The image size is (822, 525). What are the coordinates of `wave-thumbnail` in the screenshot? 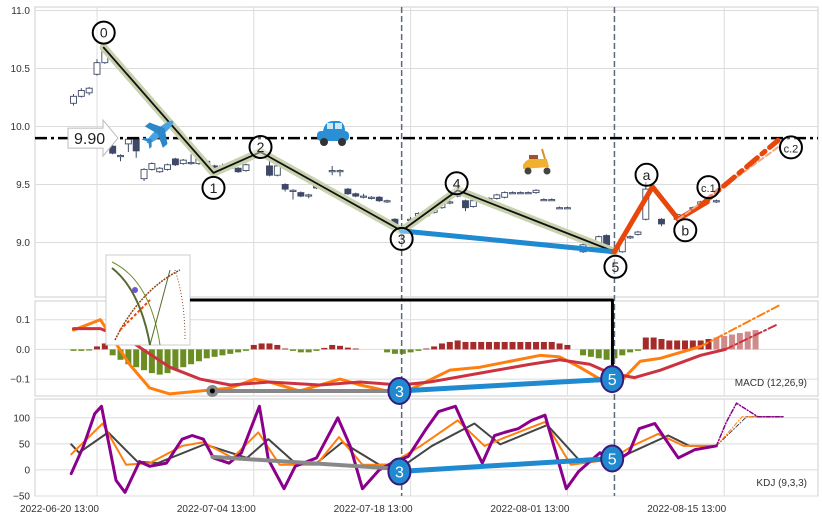 It's located at (148, 300).